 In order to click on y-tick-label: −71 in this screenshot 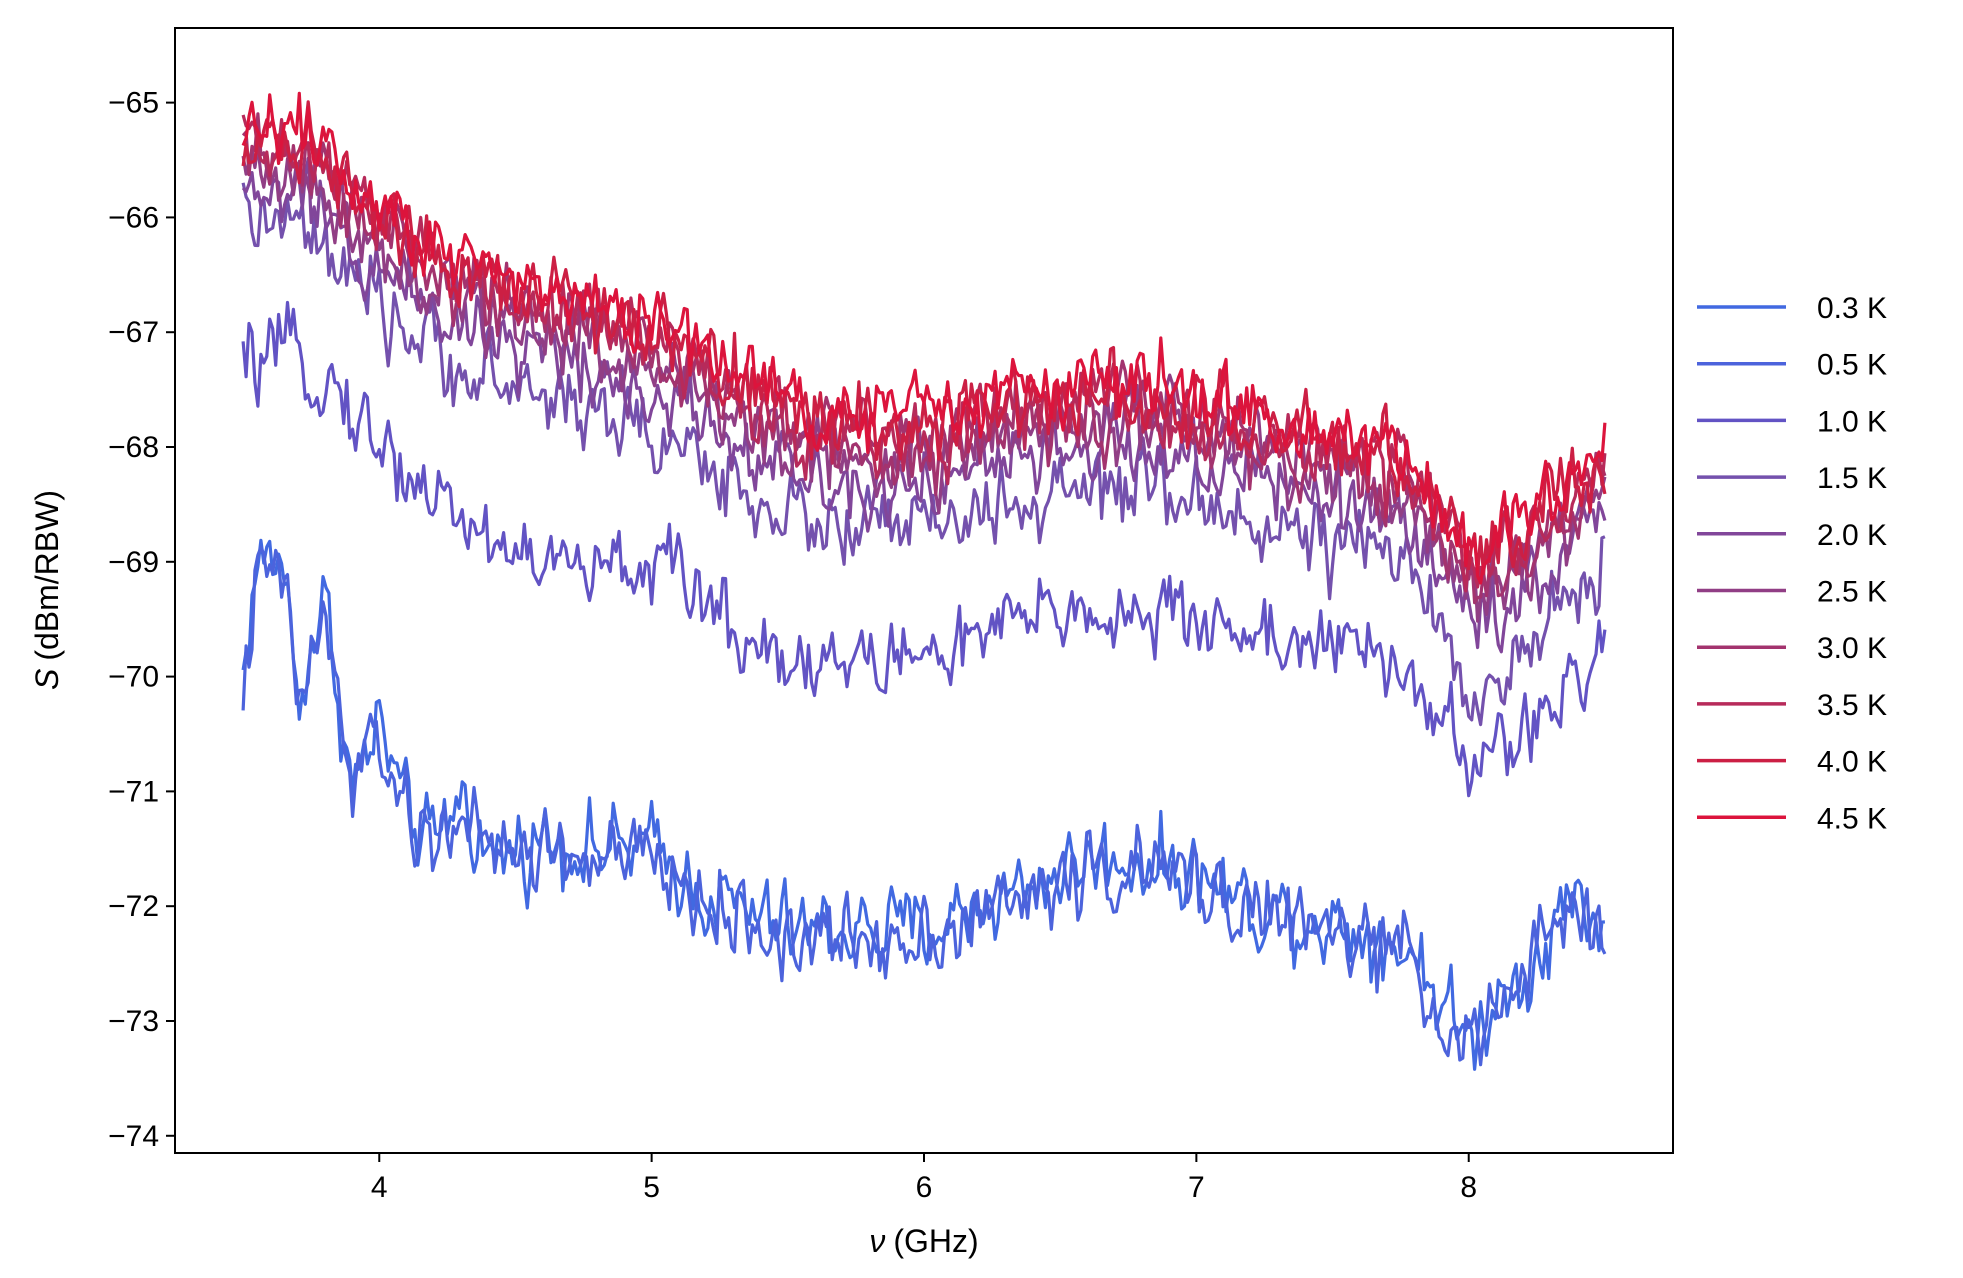, I will do `click(133, 791)`.